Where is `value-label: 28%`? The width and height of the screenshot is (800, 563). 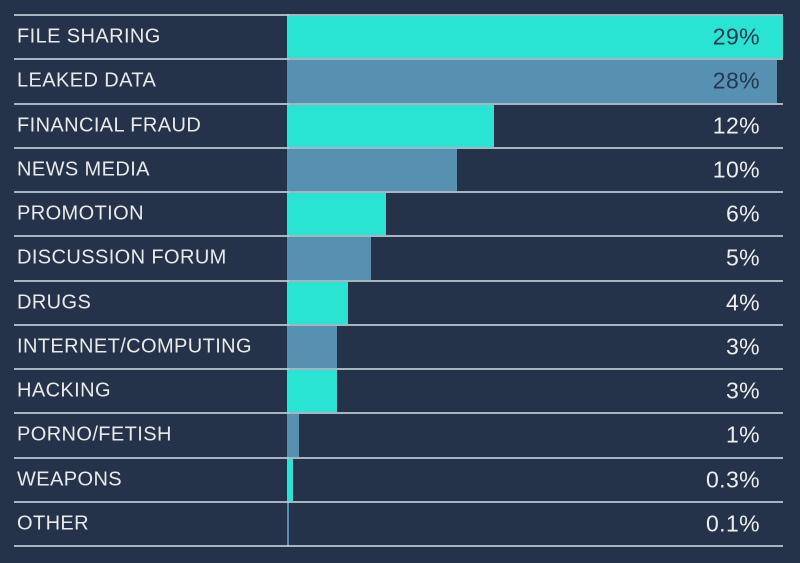 value-label: 28% is located at coordinates (736, 80).